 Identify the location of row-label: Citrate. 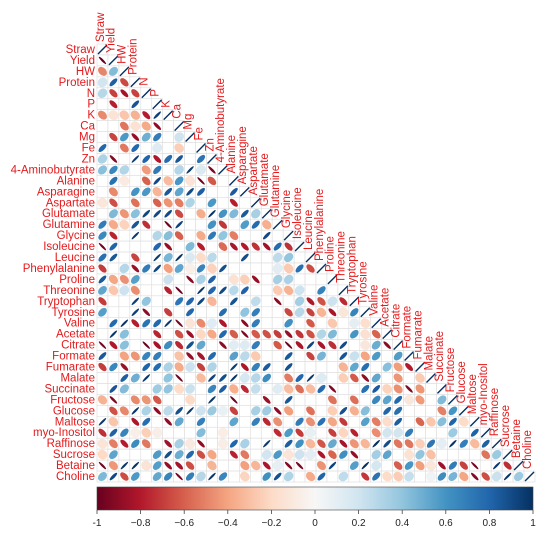
(78, 346).